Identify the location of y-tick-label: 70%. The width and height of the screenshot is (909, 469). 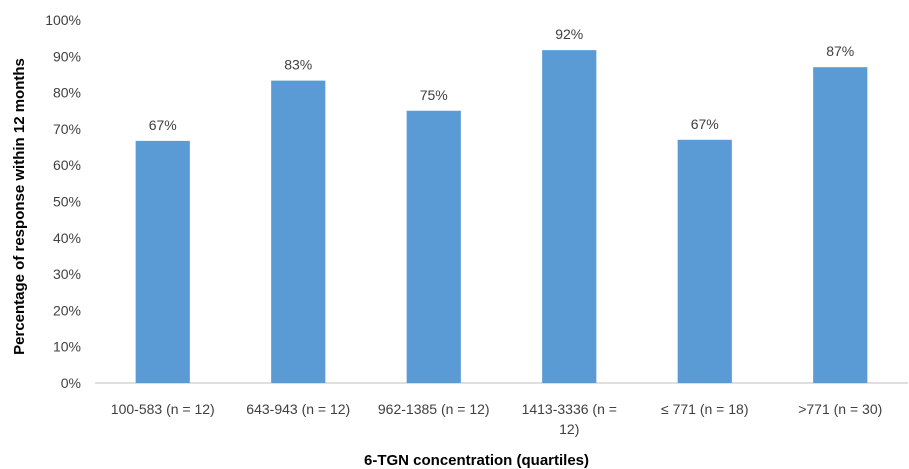
(67, 129).